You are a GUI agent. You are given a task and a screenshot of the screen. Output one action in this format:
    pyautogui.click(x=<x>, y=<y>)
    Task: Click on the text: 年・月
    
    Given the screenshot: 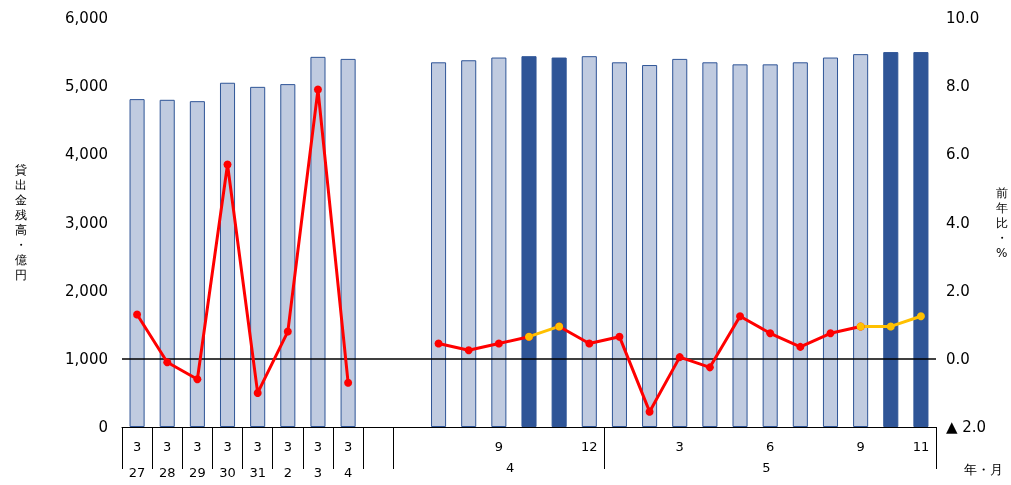 What is the action you would take?
    pyautogui.click(x=983, y=469)
    